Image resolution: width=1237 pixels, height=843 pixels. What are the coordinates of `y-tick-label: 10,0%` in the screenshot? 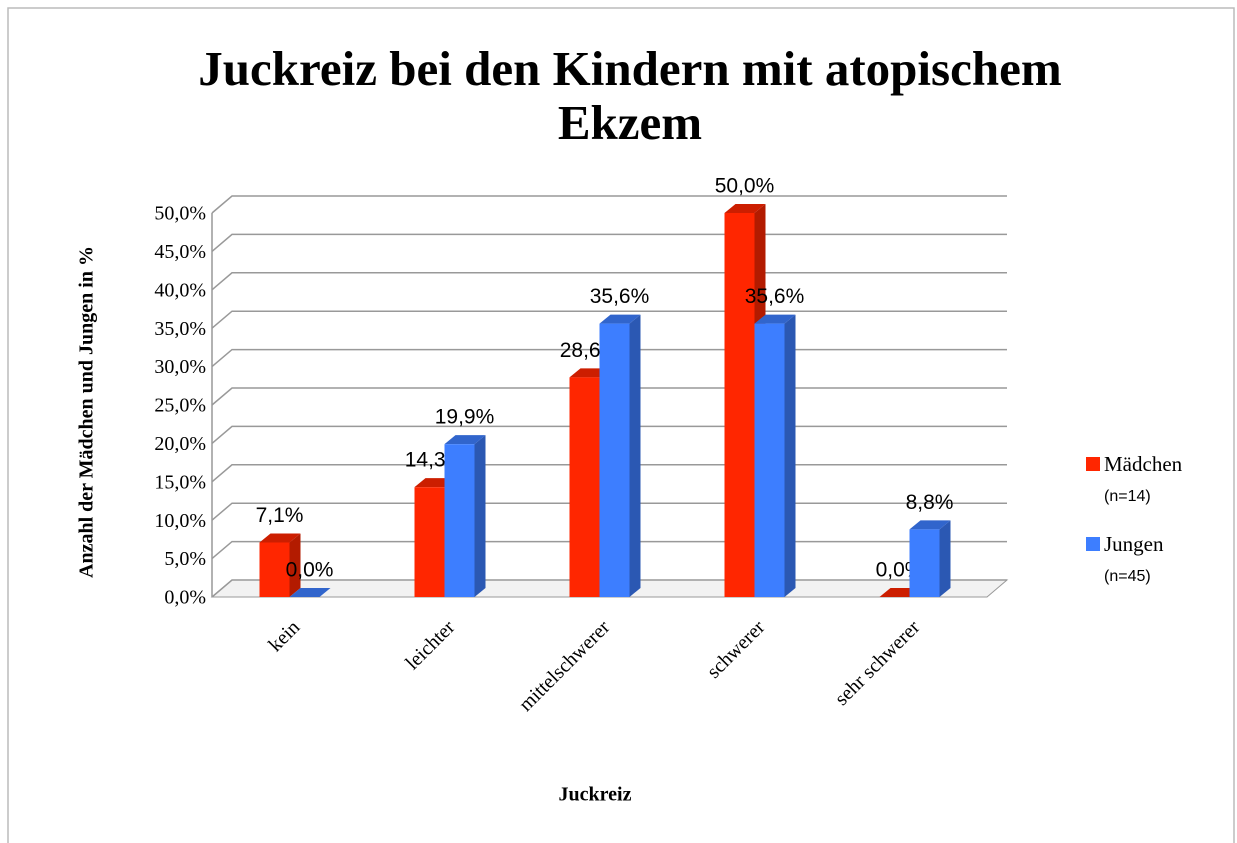 It's located at (180, 521).